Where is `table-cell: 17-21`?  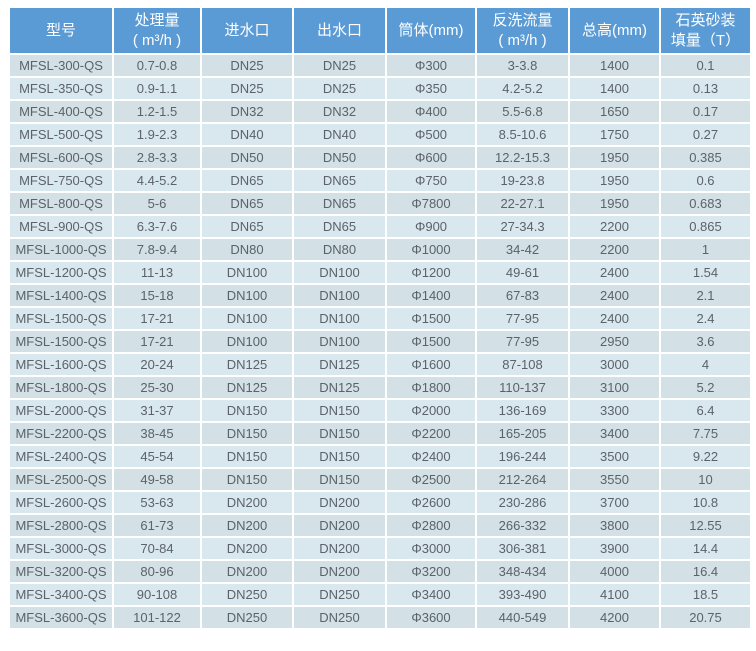 table-cell: 17-21 is located at coordinates (157, 341).